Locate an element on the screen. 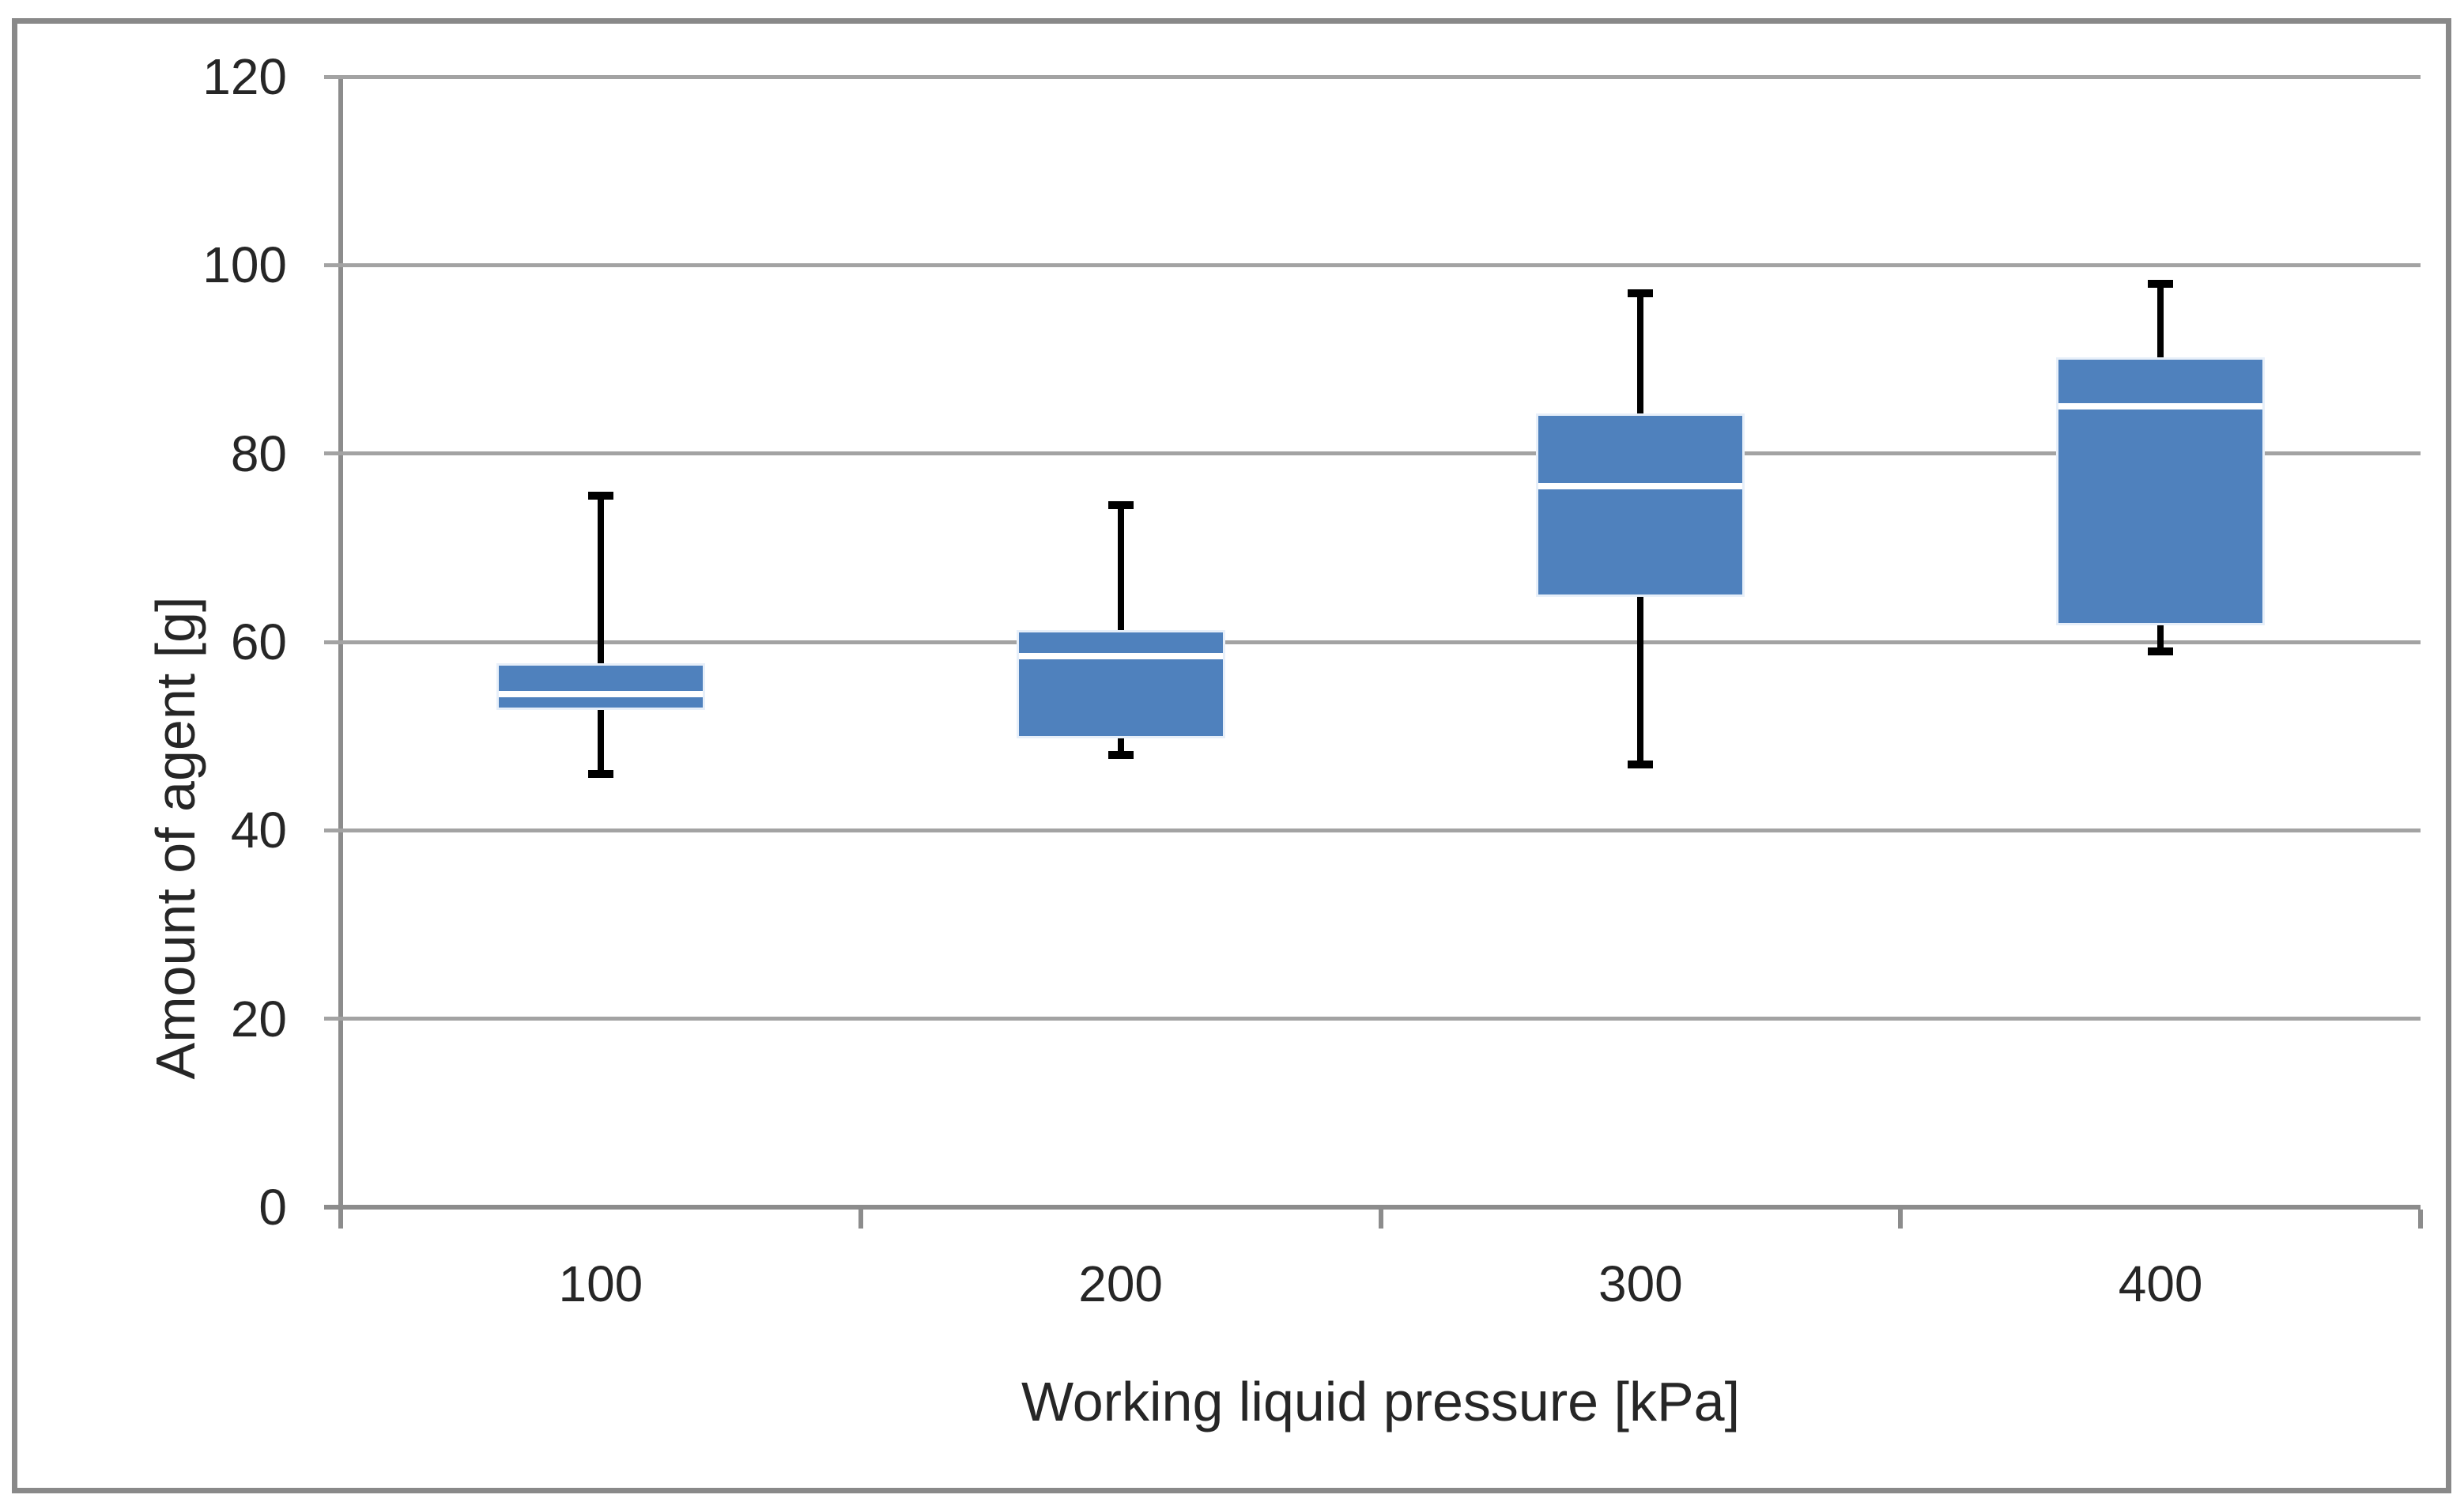  y-tick-label-80: 80 is located at coordinates (258, 453).